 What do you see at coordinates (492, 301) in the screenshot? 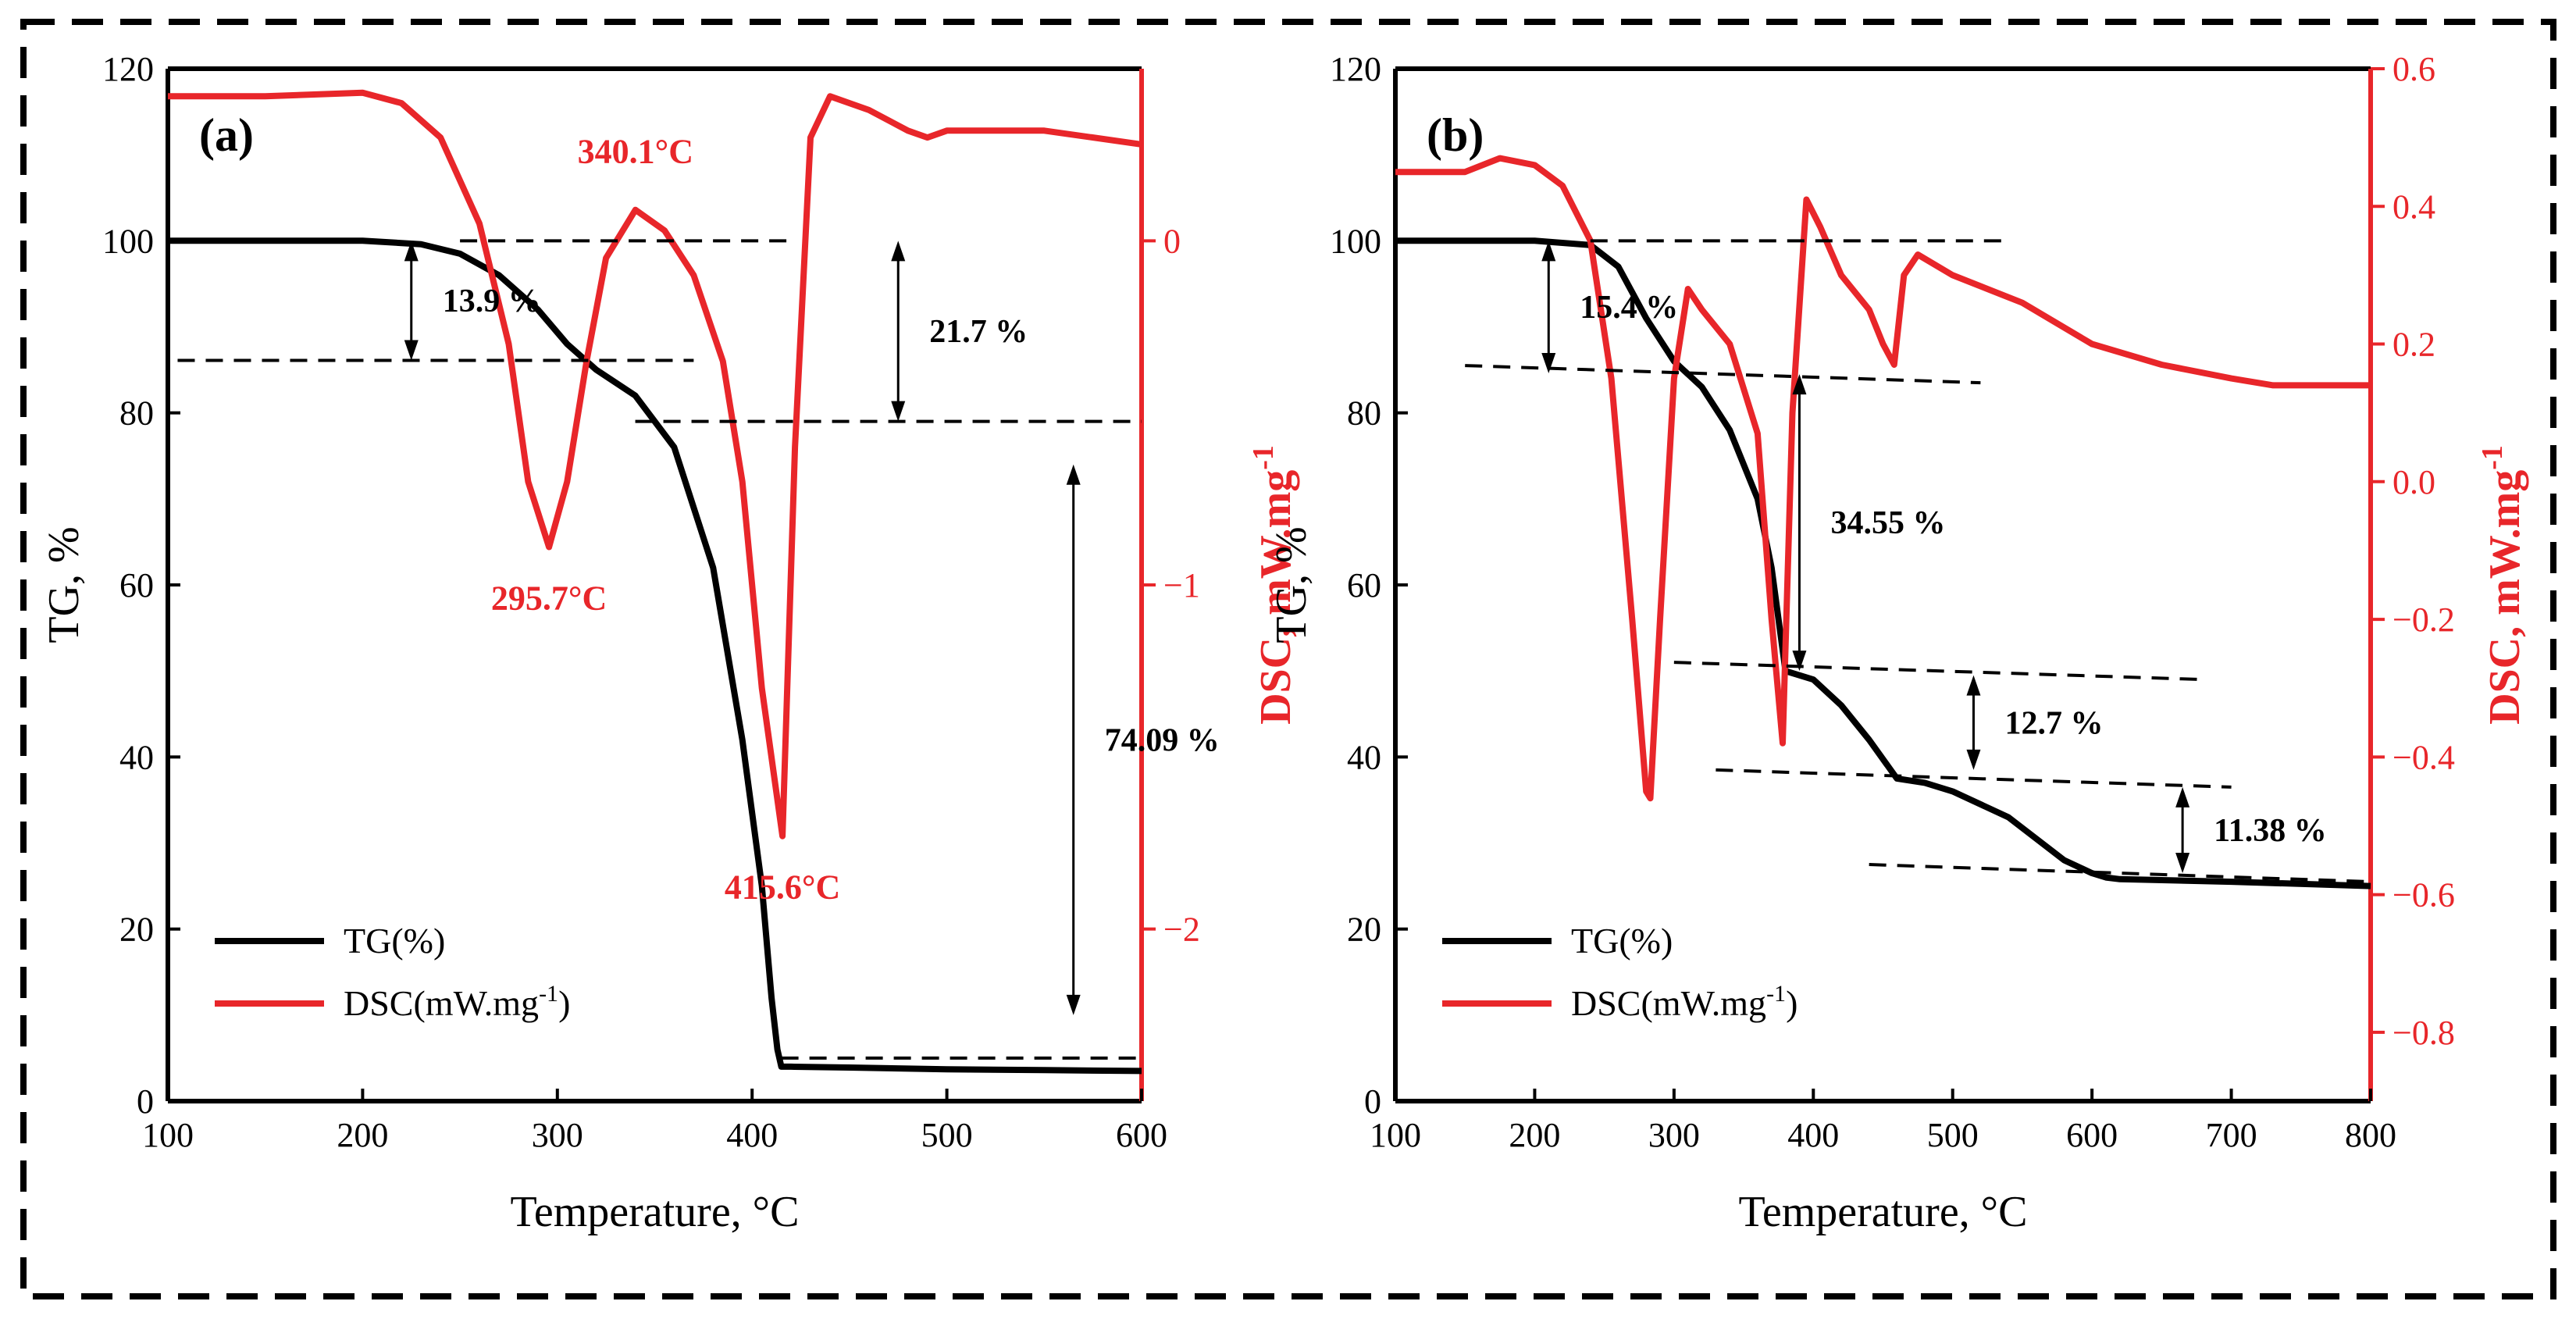
I see `mass-loss-label: 13.9 %` at bounding box center [492, 301].